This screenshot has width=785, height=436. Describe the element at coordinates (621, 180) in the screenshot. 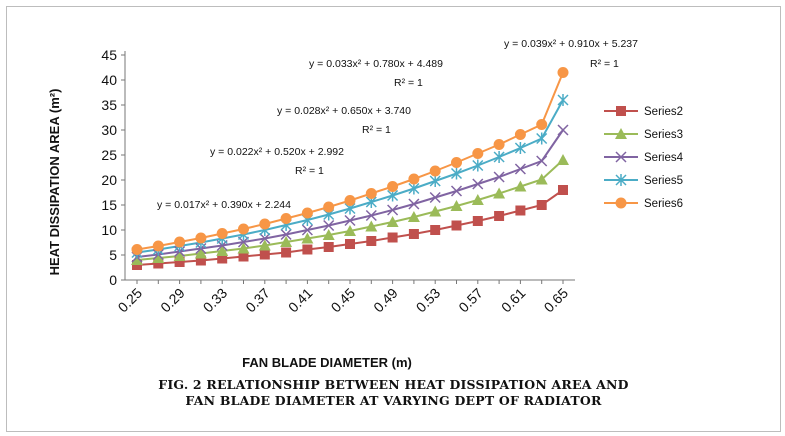

I see `legend-marker-series5` at that location.